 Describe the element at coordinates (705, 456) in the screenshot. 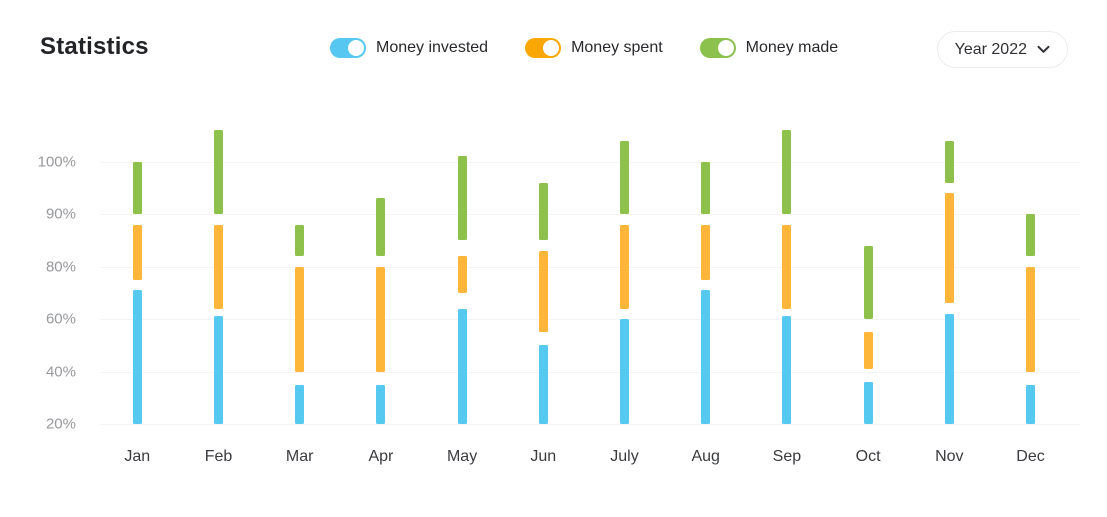

I see `x-axis-label-aug: Aug` at that location.